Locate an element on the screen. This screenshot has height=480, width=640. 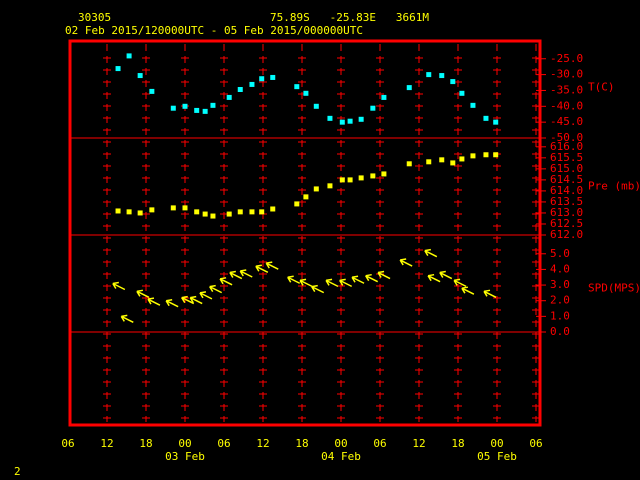
y-tick-label: 1.0 is located at coordinates (560, 315).